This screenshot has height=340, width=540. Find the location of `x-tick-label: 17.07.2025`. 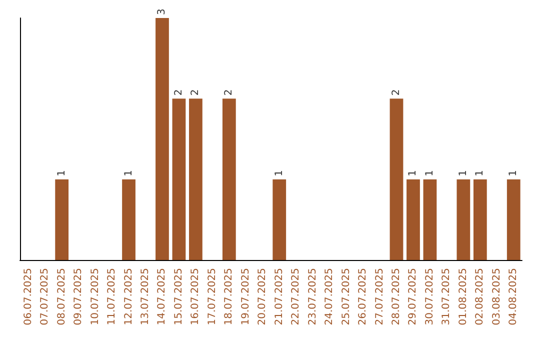

x-tick-label: 17.07.2025 is located at coordinates (212, 297).